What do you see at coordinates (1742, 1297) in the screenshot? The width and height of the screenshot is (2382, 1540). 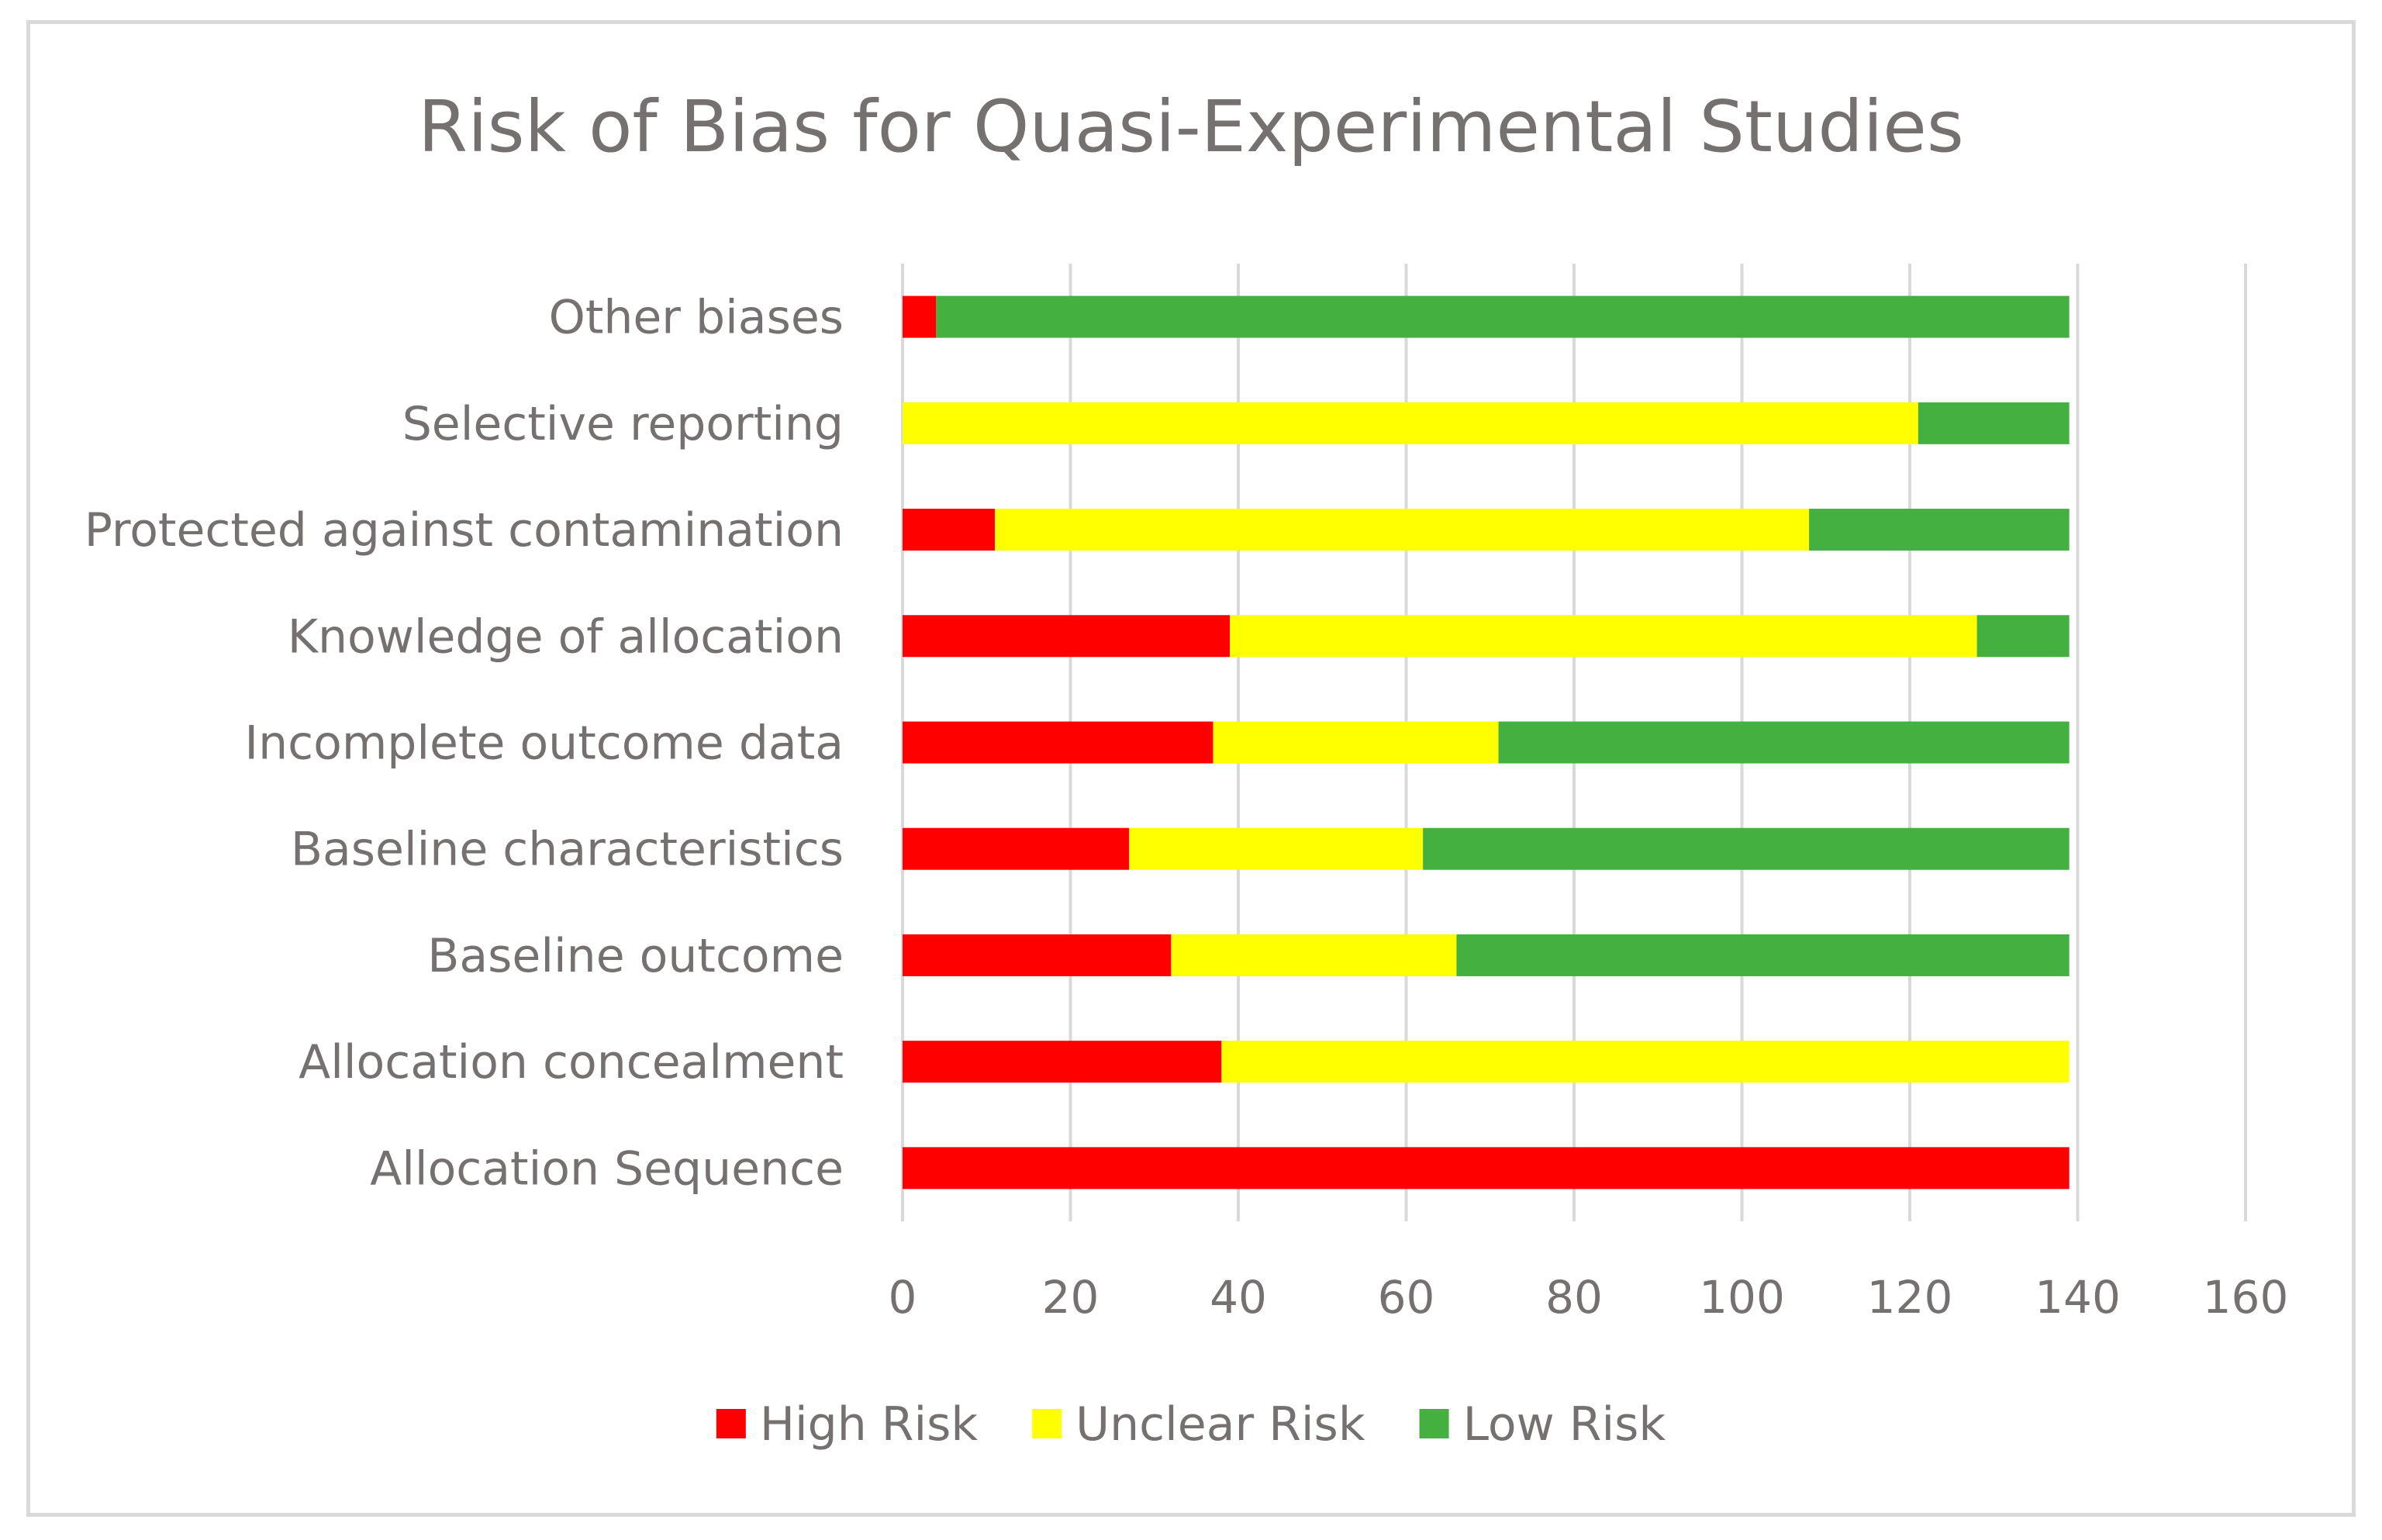 I see `x-tick-label-100: 100` at bounding box center [1742, 1297].